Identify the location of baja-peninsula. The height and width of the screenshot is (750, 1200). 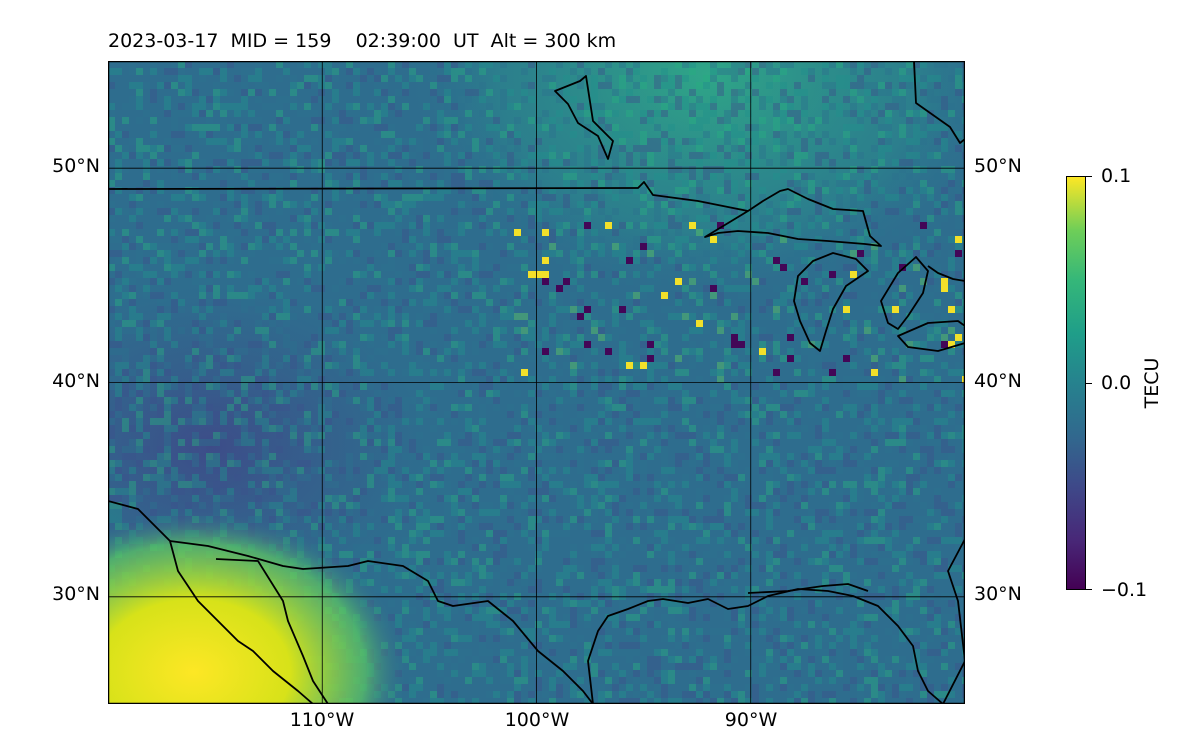
(272, 631).